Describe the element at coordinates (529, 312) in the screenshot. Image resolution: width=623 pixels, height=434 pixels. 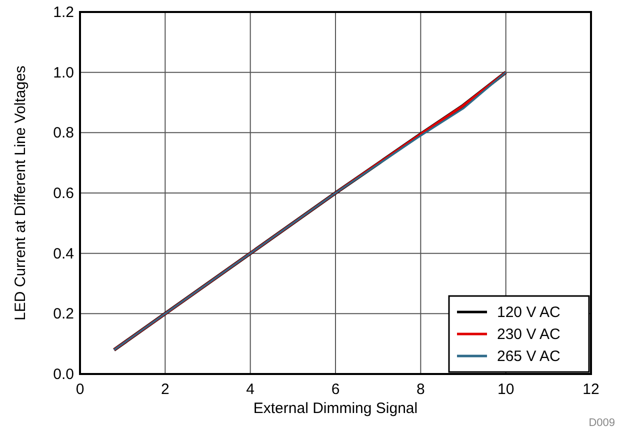
I see `legend-label: 120 V AC` at that location.